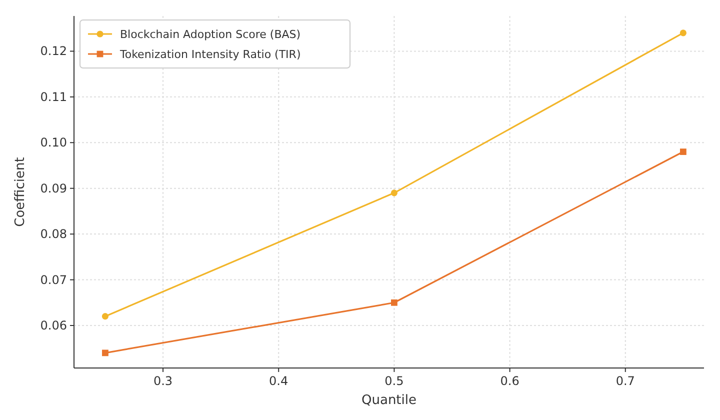 The image size is (720, 420). I want to click on y-tick-label: 0.12, so click(53, 51).